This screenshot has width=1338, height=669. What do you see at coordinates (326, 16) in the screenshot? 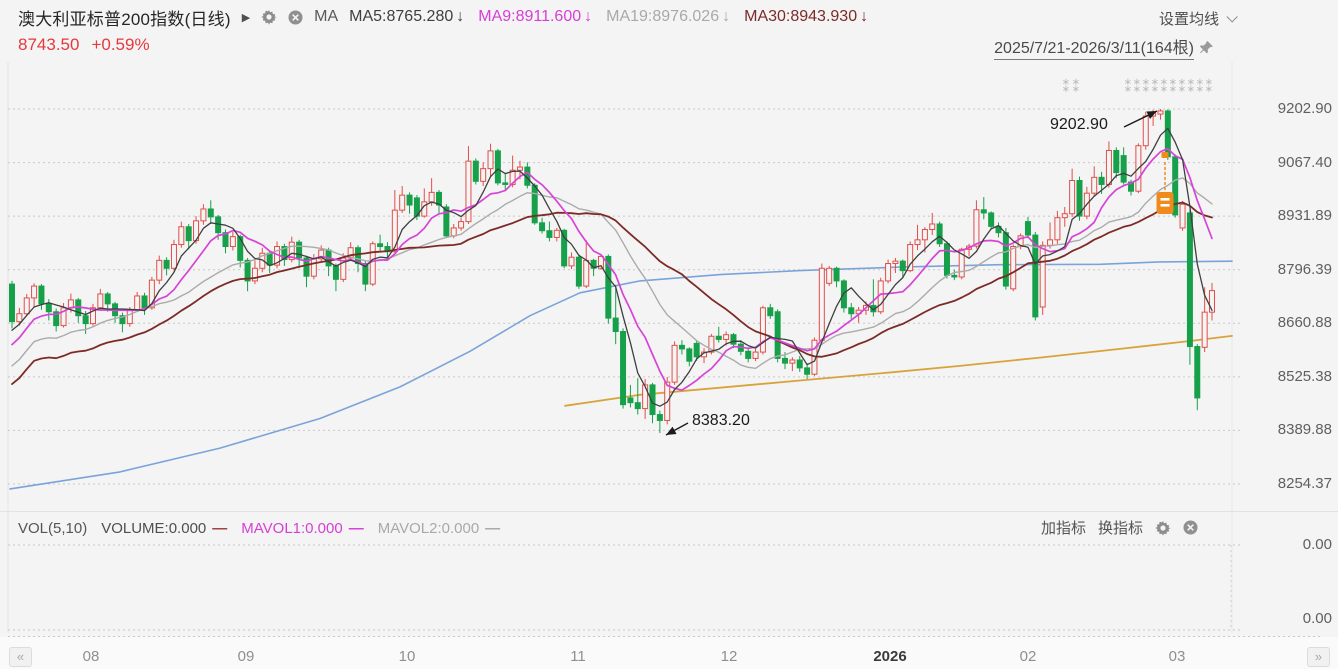
I see `ma-indicator-label: MA` at bounding box center [326, 16].